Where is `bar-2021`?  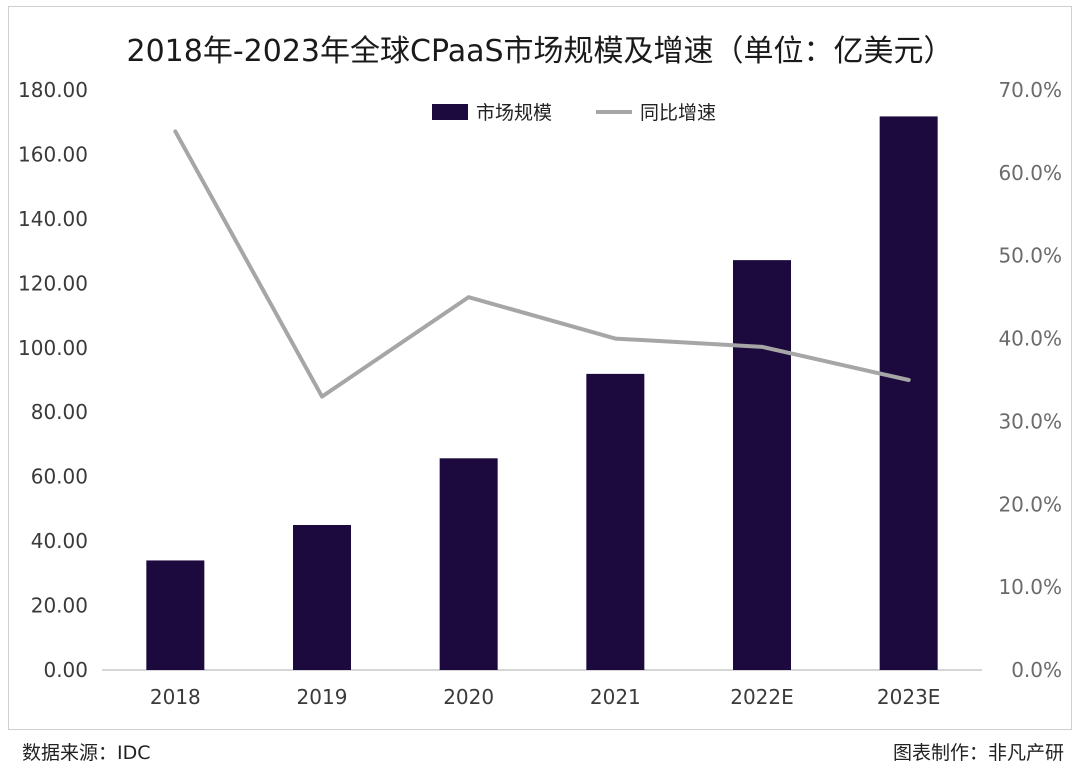
bar-2021 is located at coordinates (615, 521).